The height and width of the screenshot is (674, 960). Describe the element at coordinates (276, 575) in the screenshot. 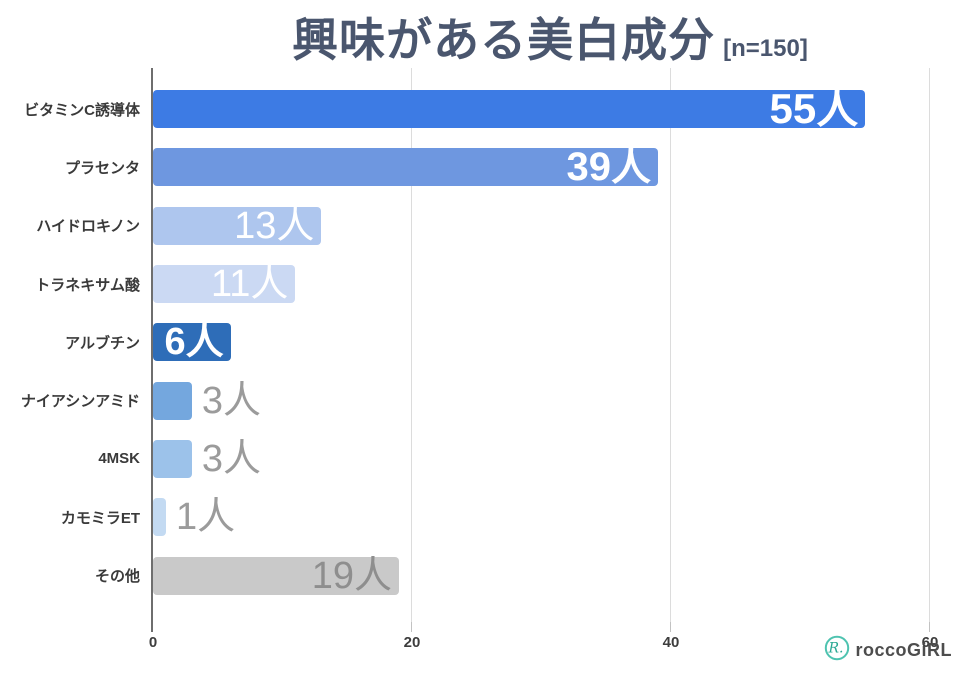

I see `bar: 19人` at that location.